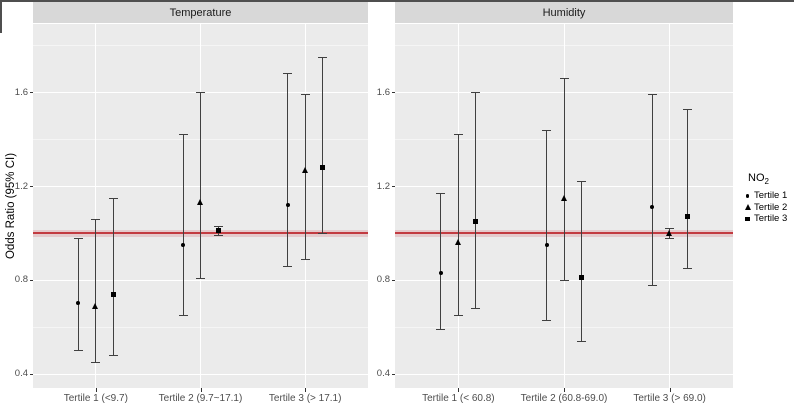 Image resolution: width=794 pixels, height=412 pixels. I want to click on legend-title: NO2, so click(771, 179).